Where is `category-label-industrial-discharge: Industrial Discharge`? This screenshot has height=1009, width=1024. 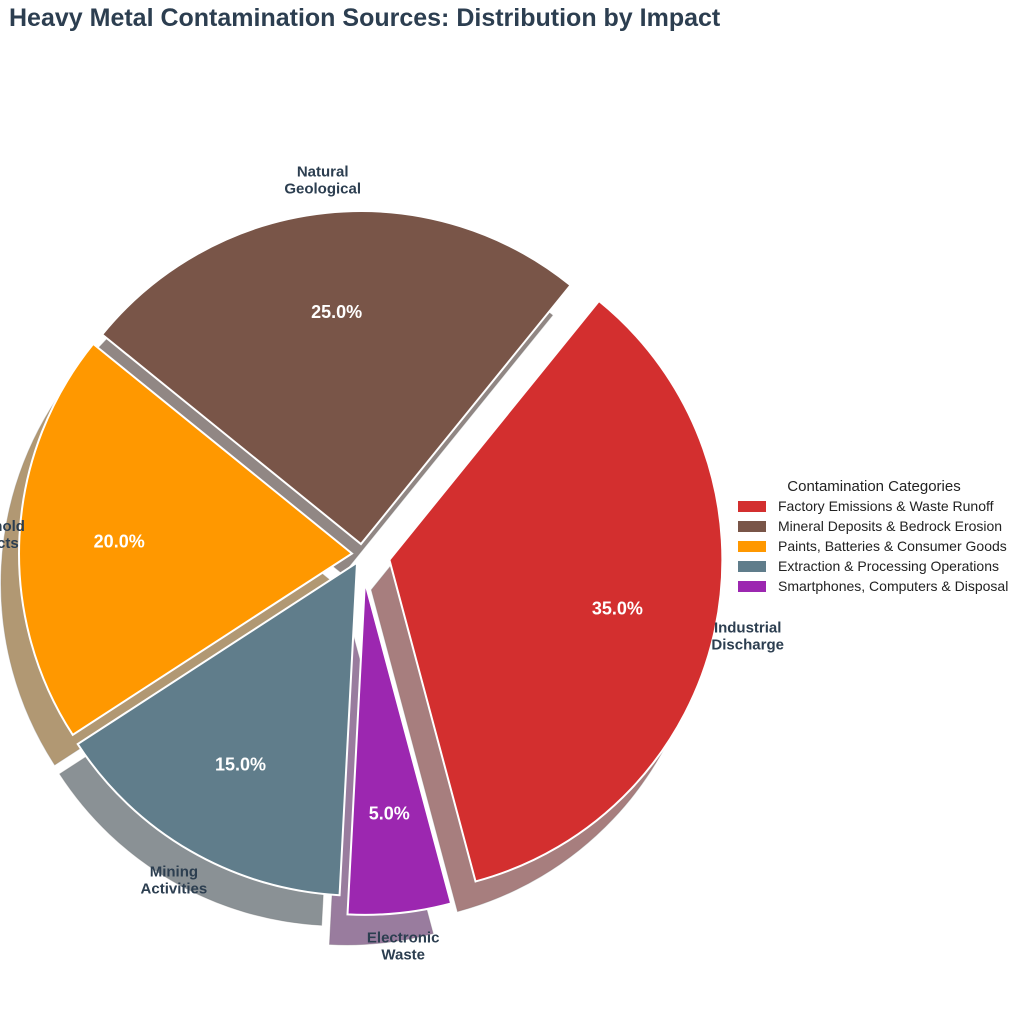 category-label-industrial-discharge: Industrial Discharge is located at coordinates (747, 637).